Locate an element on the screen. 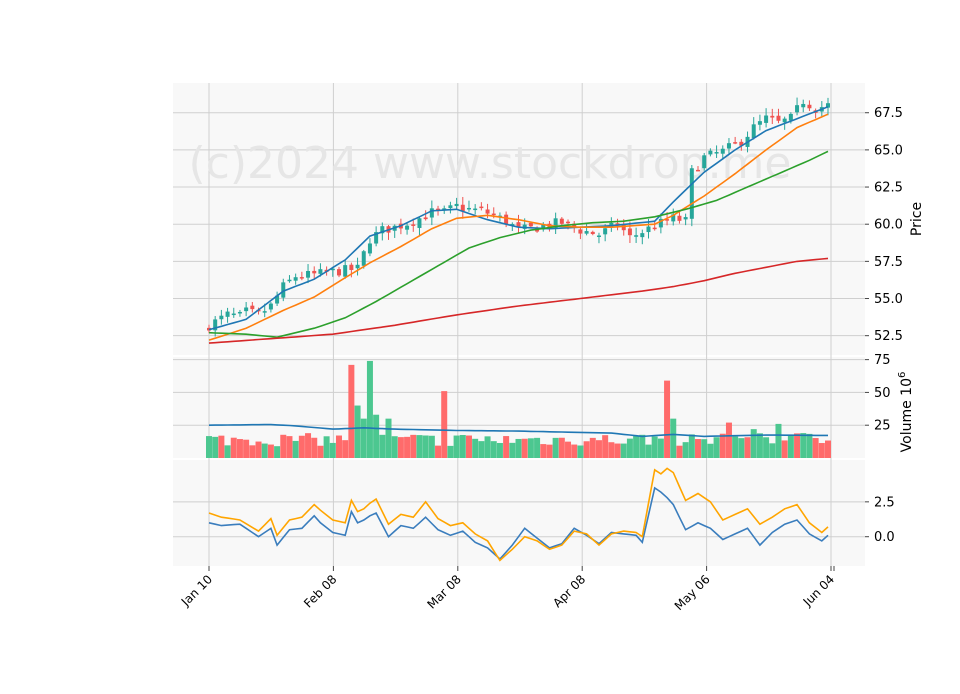  y-tick-label: 57.5 is located at coordinates (888, 262).